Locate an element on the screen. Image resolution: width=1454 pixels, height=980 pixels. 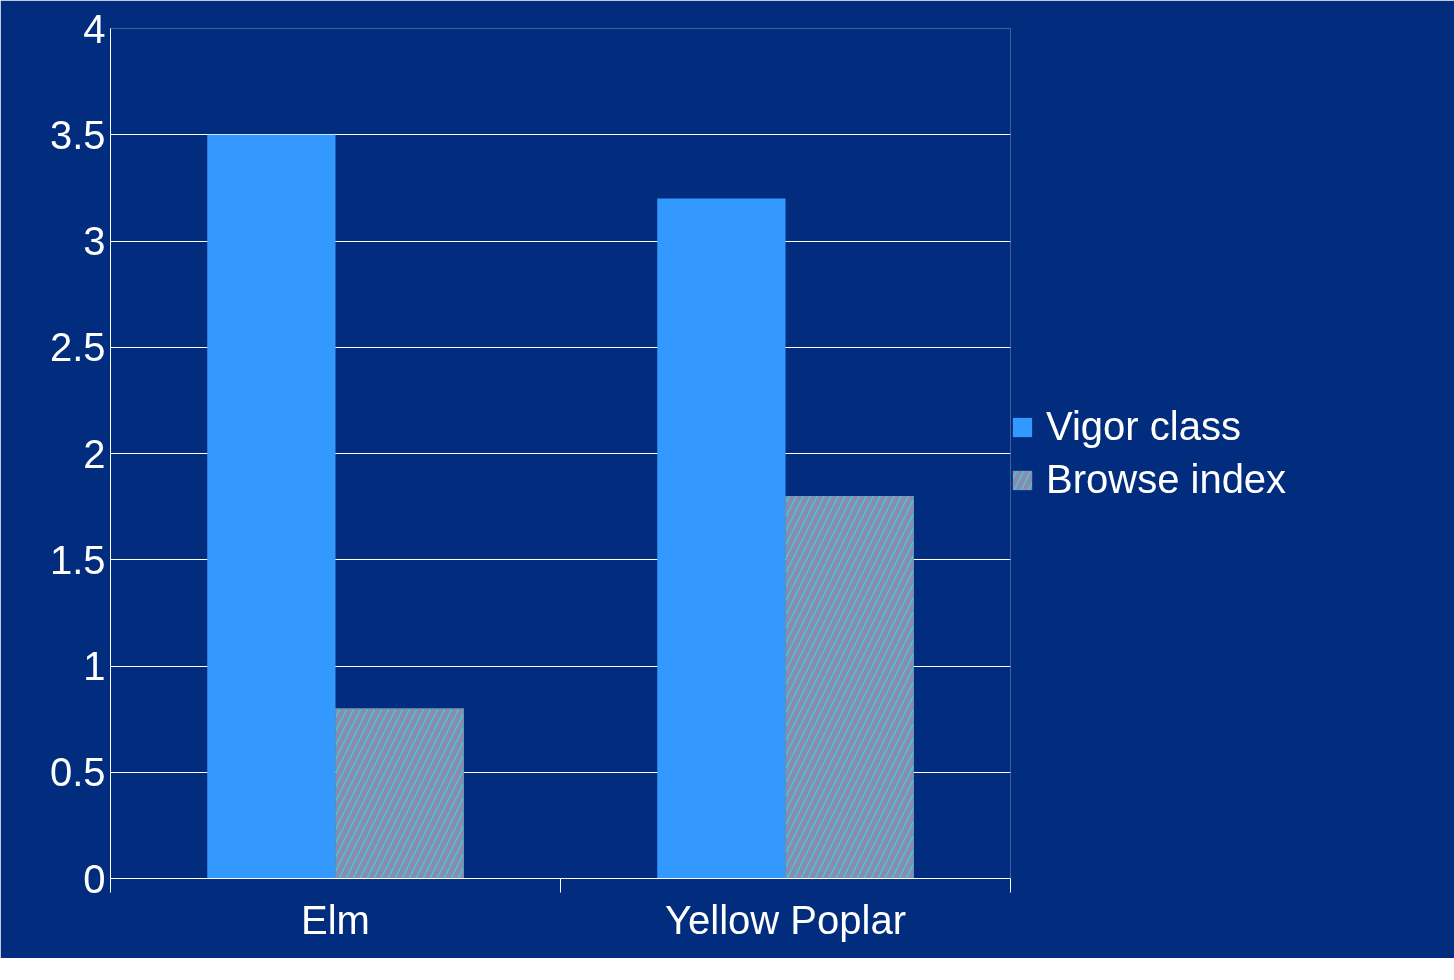
x-tick-label: Elm is located at coordinates (335, 919).